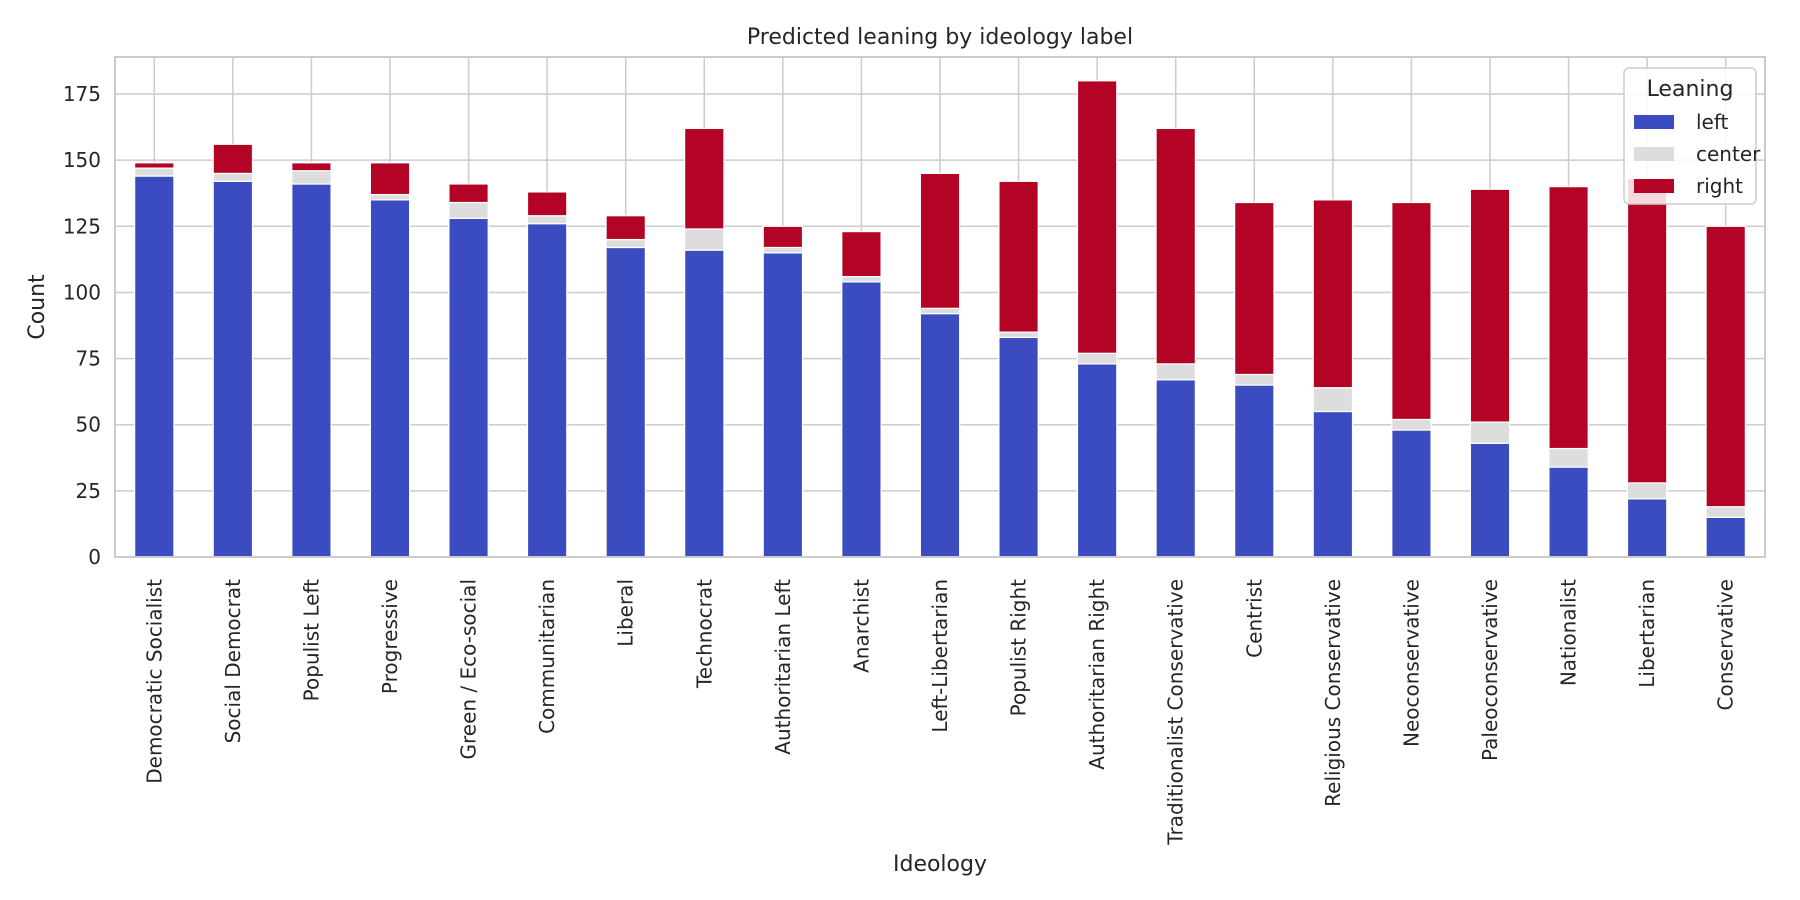  Describe the element at coordinates (1726, 644) in the screenshot. I see `x-tick-label: Conservative` at that location.